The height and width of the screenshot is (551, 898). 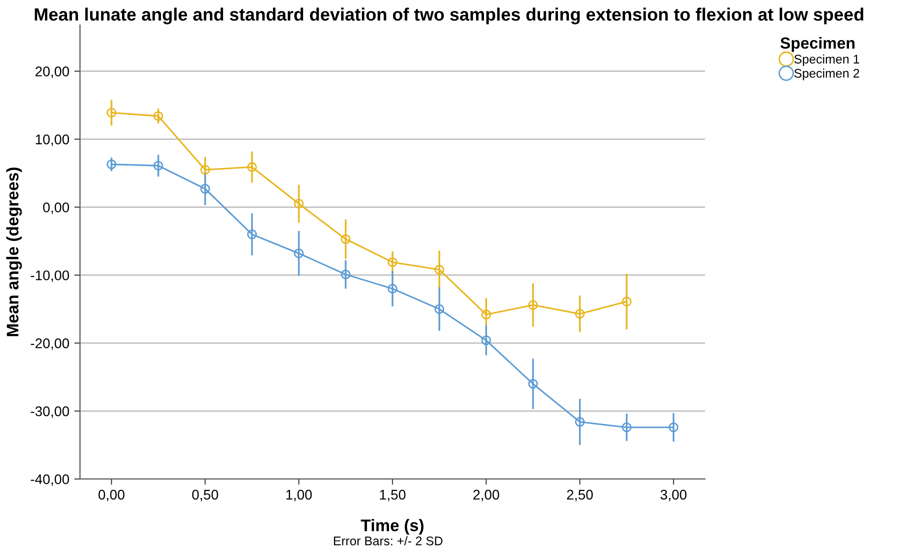 What do you see at coordinates (53, 140) in the screenshot?
I see `y-tick-label: 10,00` at bounding box center [53, 140].